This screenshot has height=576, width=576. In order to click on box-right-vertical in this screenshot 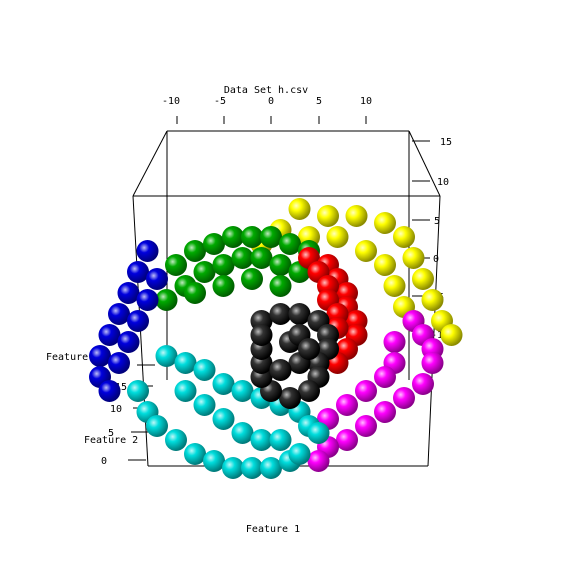, I will do `click(434, 331)`.